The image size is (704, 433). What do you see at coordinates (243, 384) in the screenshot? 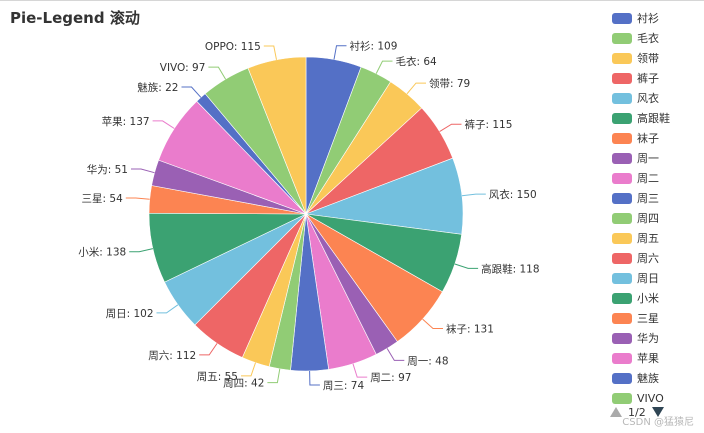
I see `slice-label: 周四: 42` at bounding box center [243, 384].